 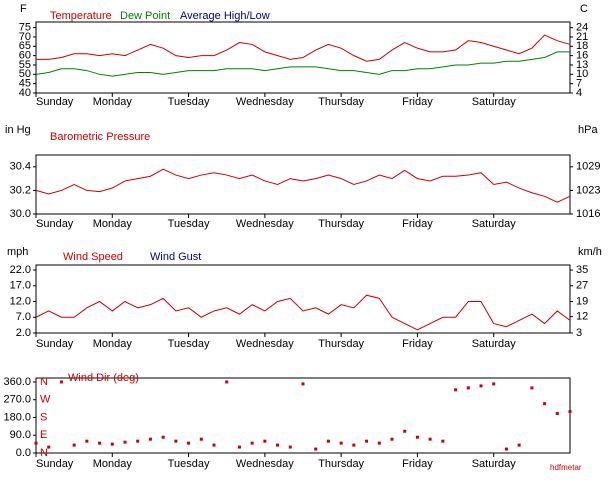 I want to click on y2-tick-label: 13, so click(x=582, y=65).